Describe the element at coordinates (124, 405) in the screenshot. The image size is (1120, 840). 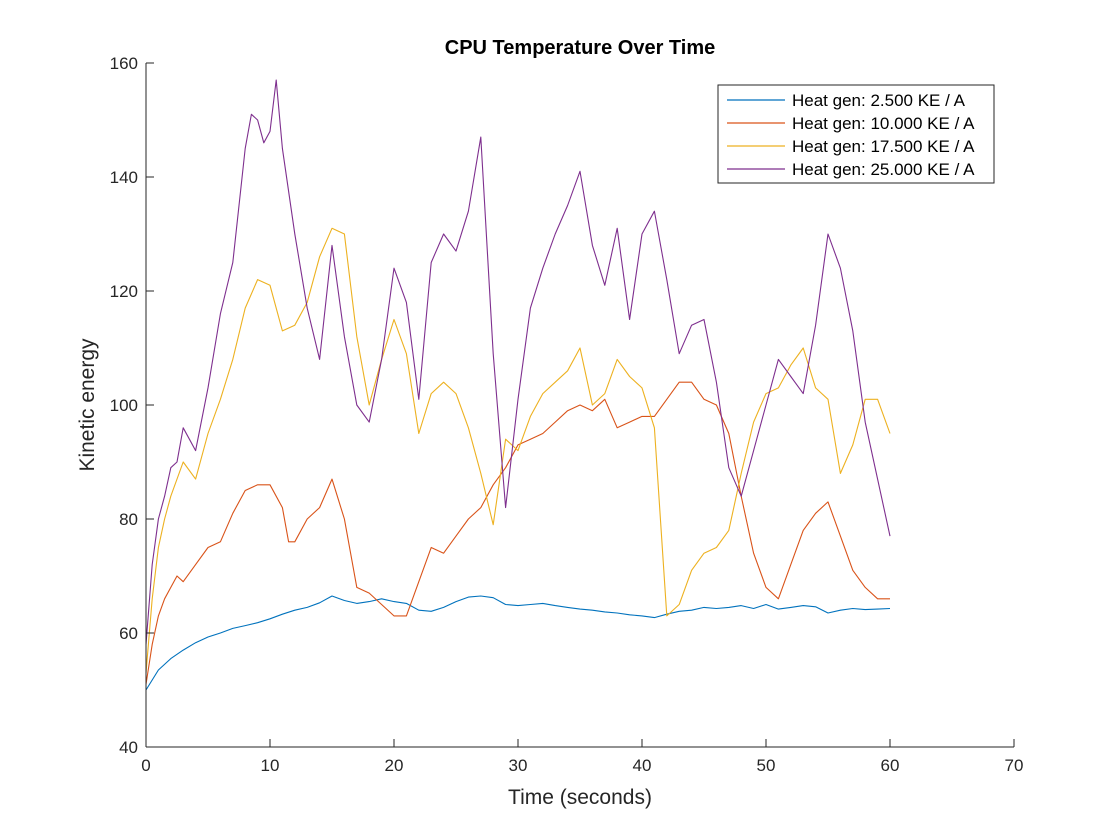
I see `y-tick-label: 100` at that location.